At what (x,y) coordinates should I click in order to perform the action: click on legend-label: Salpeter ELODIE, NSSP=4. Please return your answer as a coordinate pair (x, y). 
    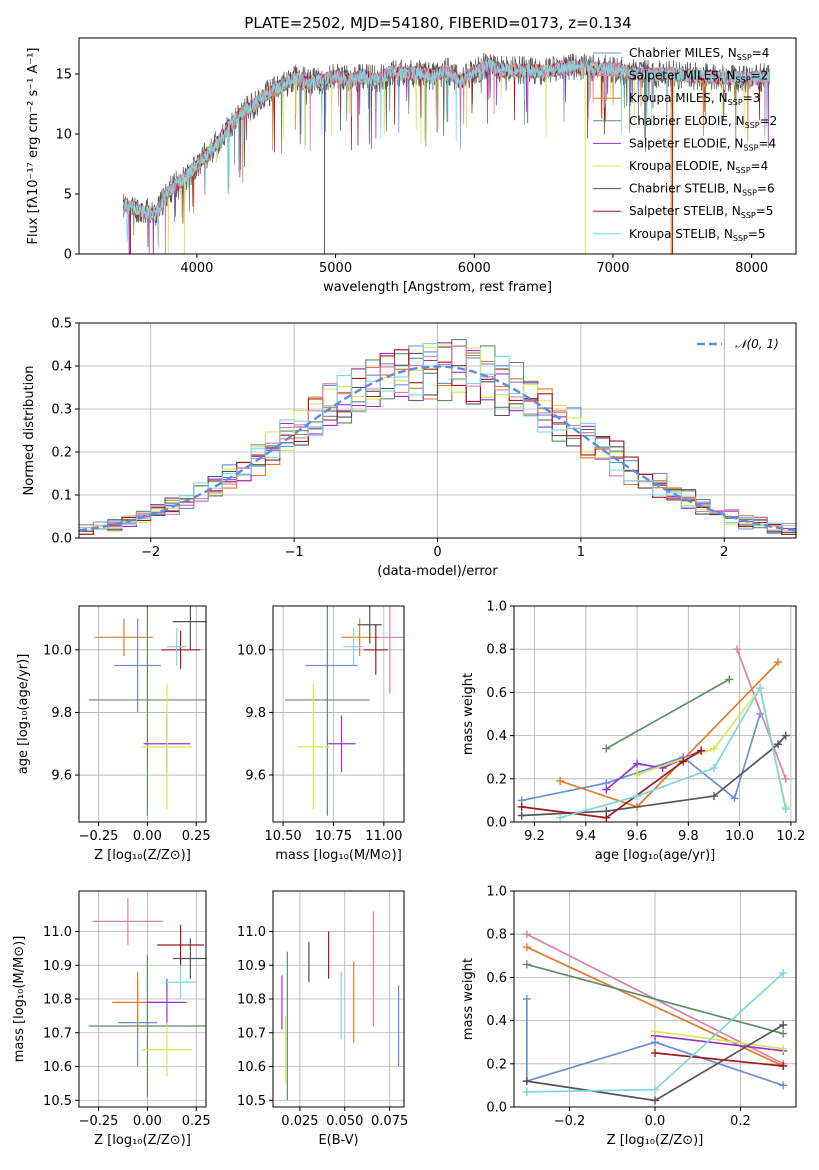
    Looking at the image, I should click on (702, 144).